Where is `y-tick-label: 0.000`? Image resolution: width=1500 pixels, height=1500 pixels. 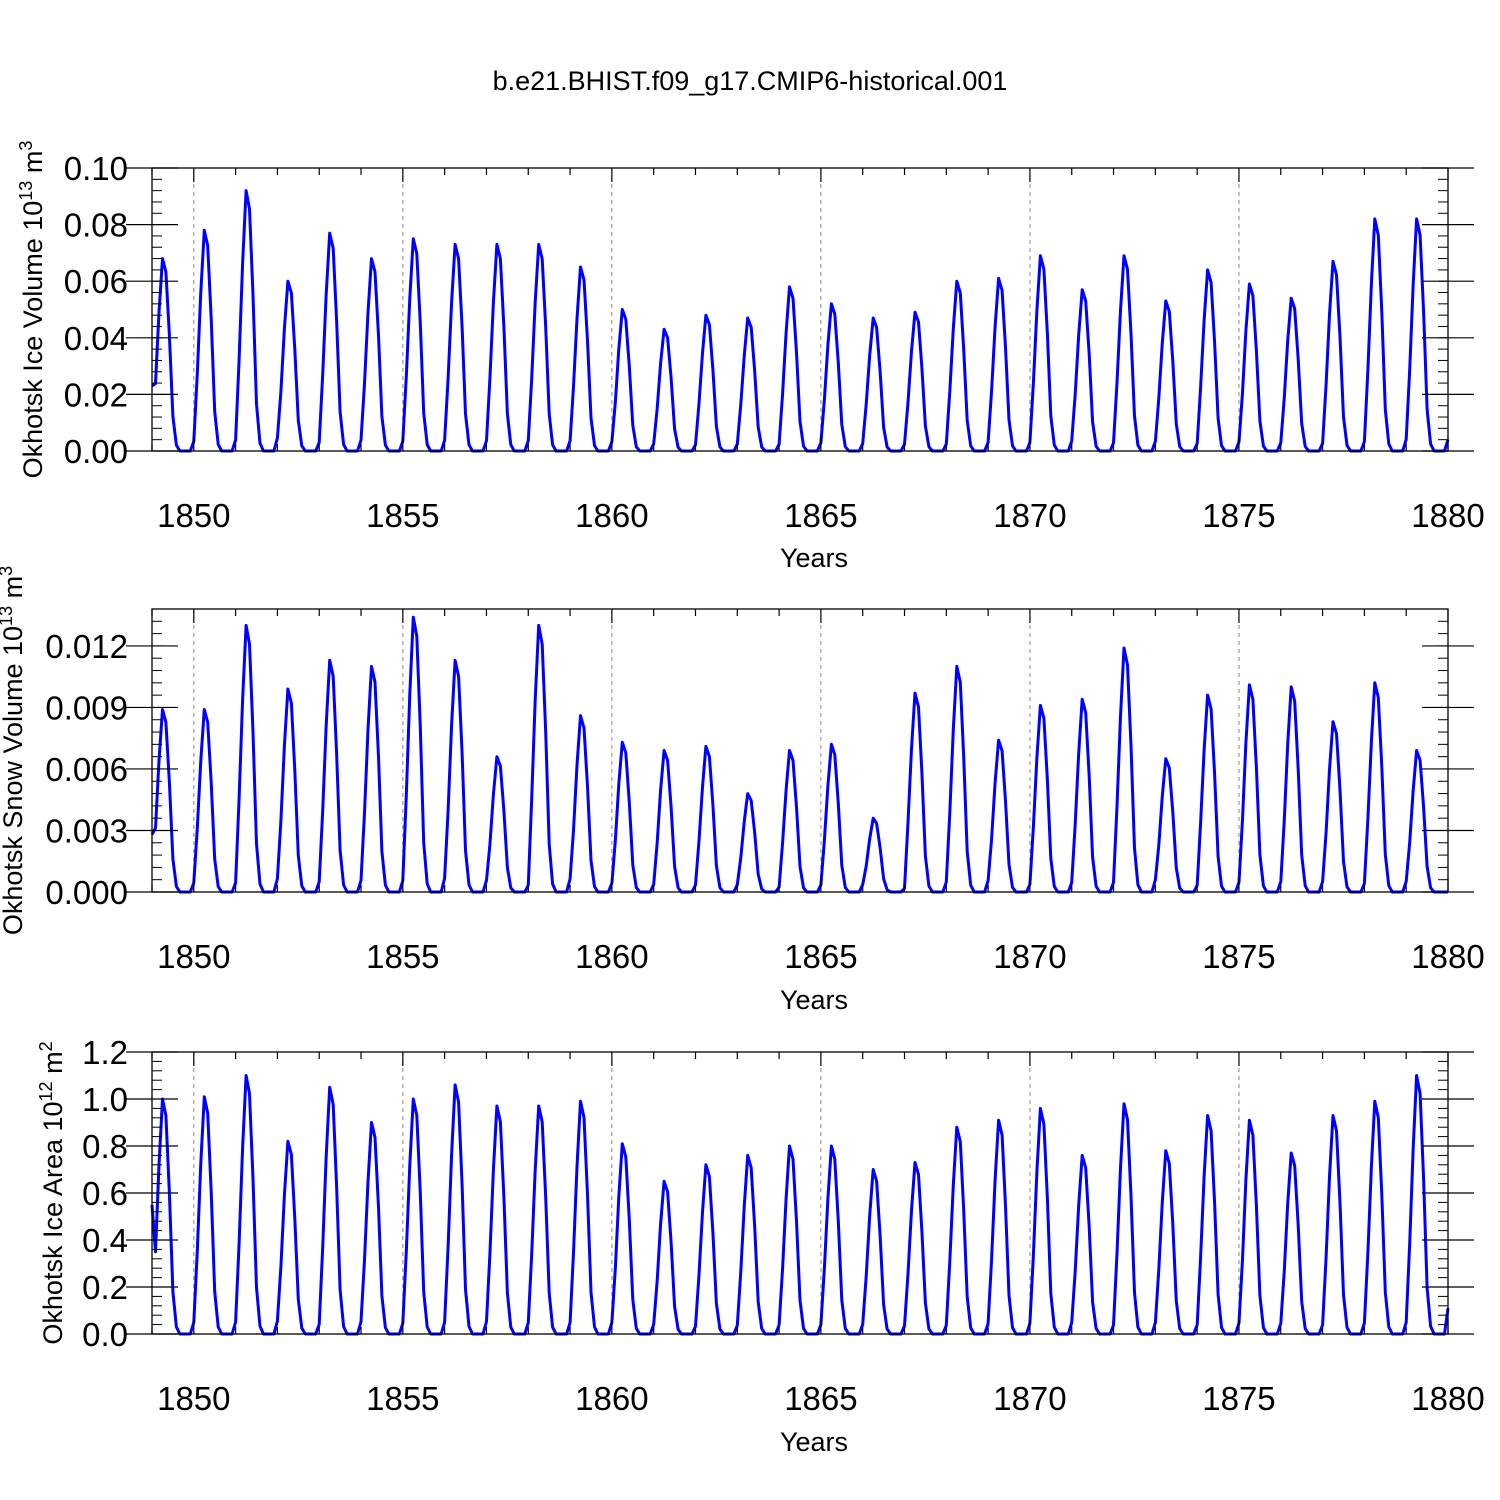
y-tick-label: 0.000 is located at coordinates (86, 892).